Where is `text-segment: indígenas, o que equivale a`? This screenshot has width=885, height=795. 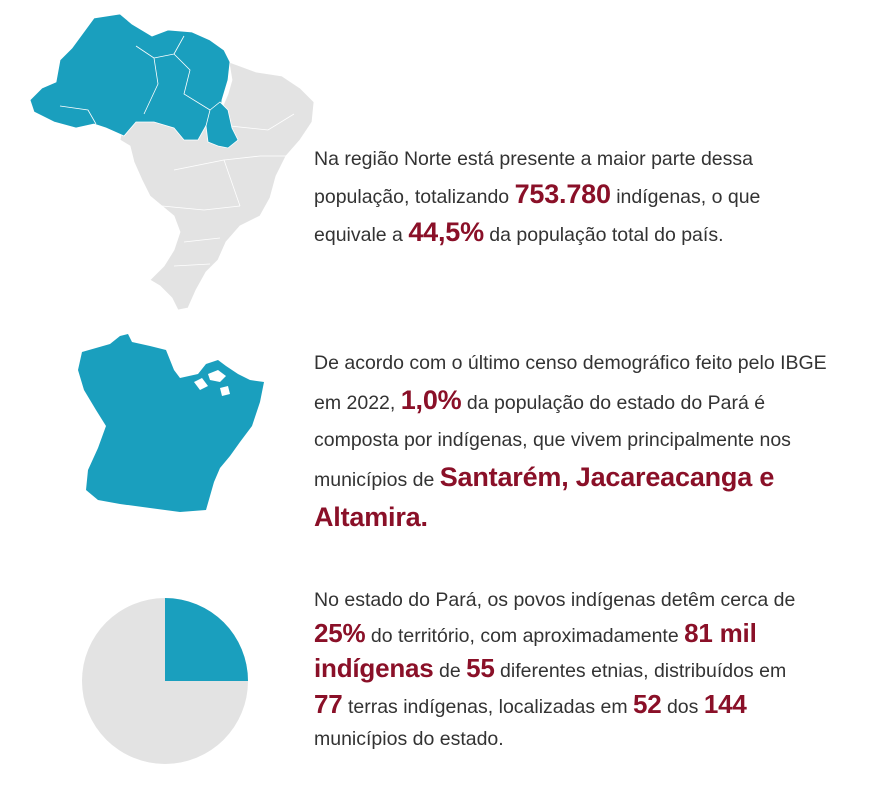 text-segment: indígenas, o que equivale a is located at coordinates (537, 216).